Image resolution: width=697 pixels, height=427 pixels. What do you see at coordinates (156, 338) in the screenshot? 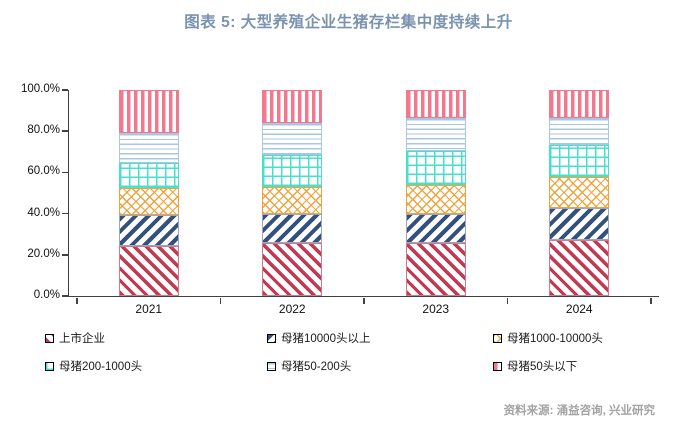
I see `legend-item: 上市企业` at bounding box center [156, 338].